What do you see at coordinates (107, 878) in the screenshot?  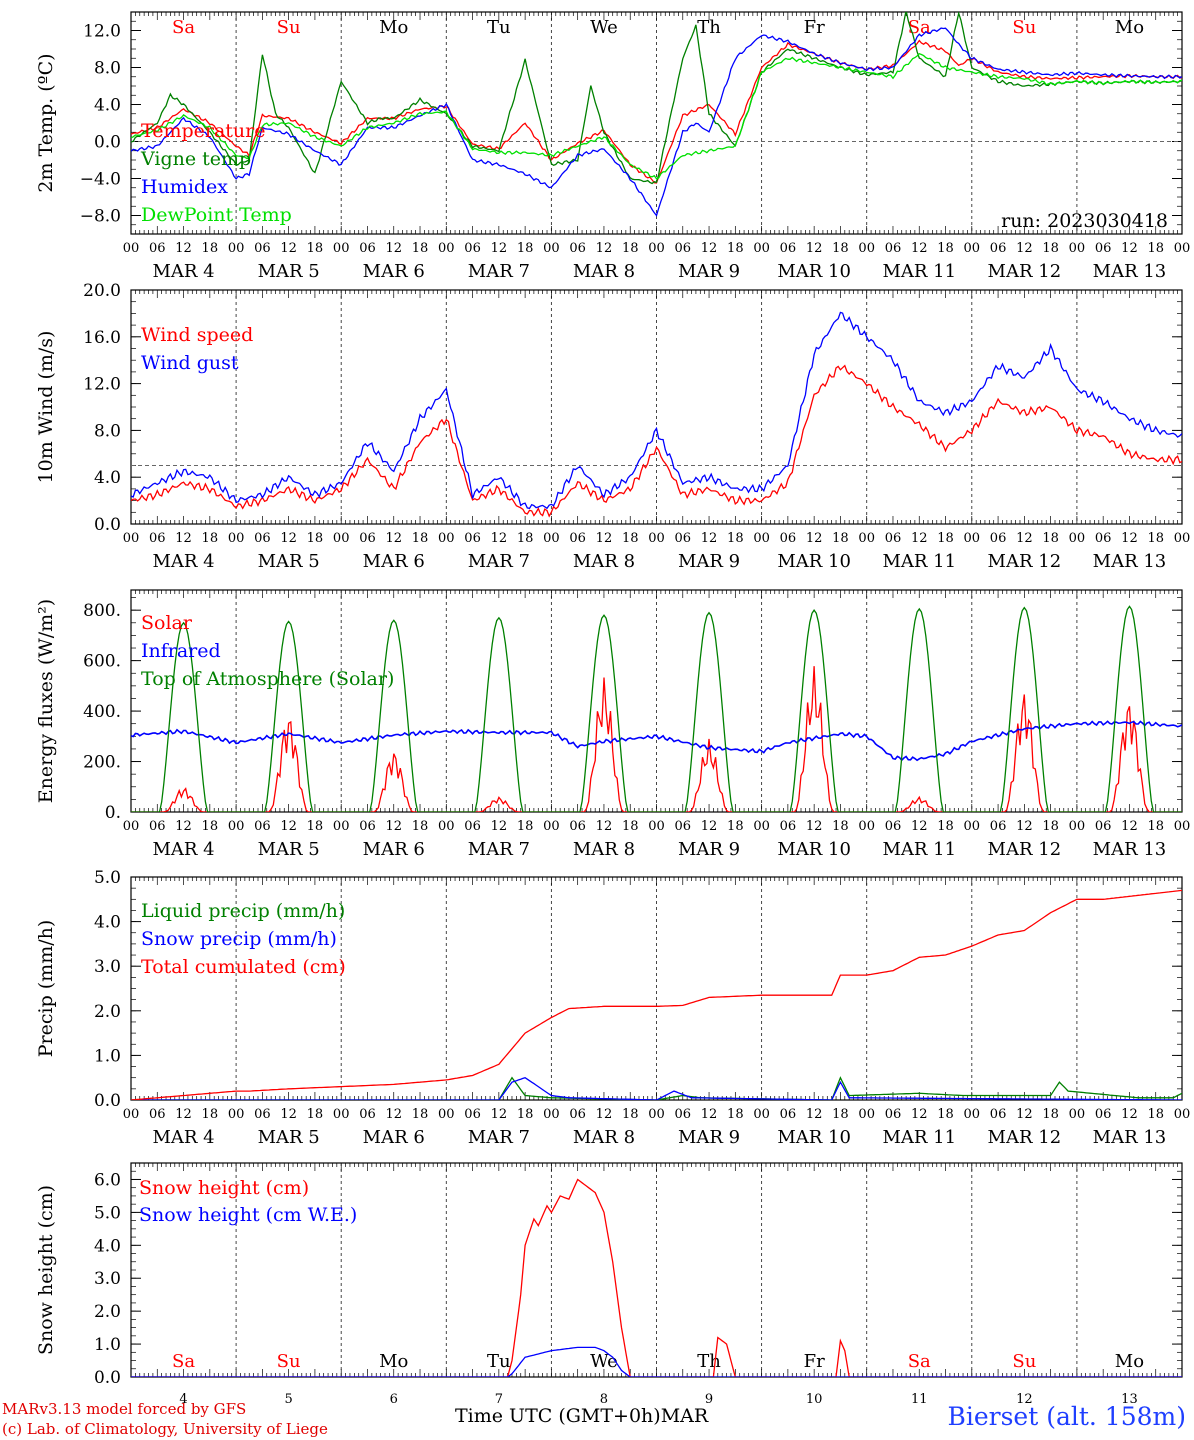 I see `y-tick-label: 5.0` at bounding box center [107, 878].